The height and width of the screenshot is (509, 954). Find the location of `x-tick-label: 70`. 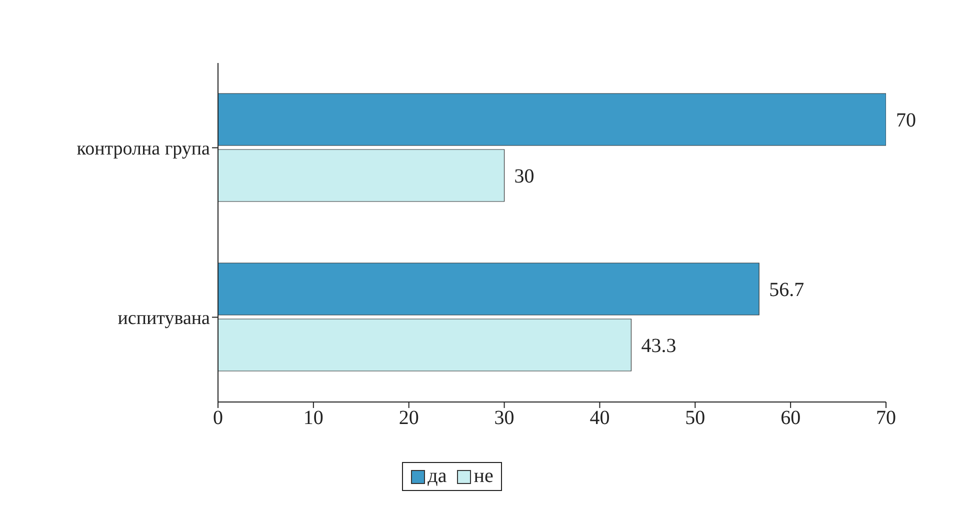

x-tick-label: 70 is located at coordinates (886, 418).